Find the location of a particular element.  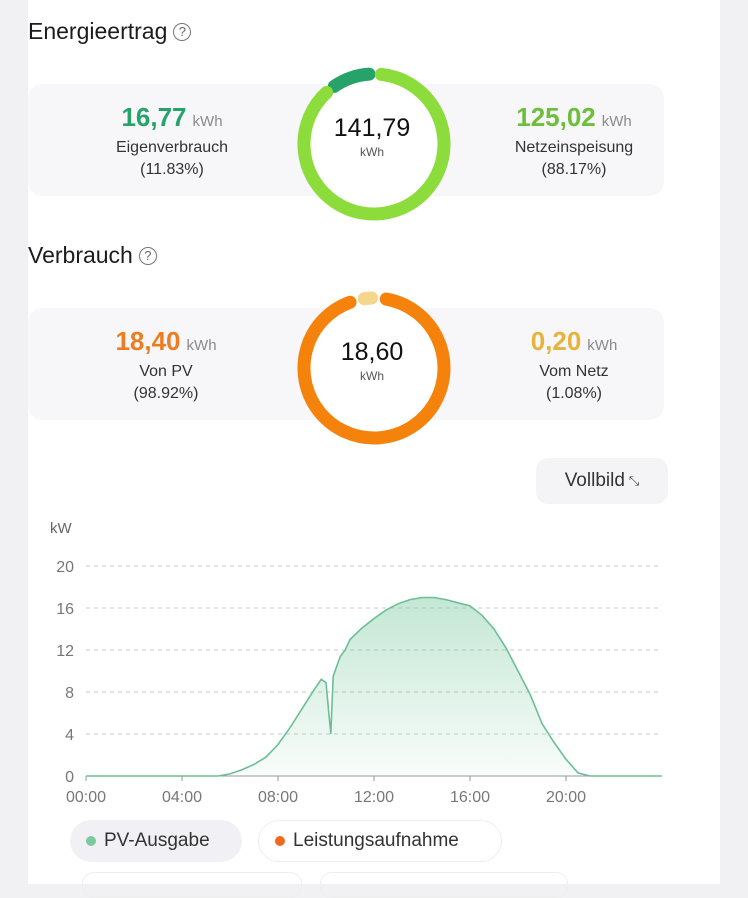

from-pv-unit: kWh is located at coordinates (201, 345).